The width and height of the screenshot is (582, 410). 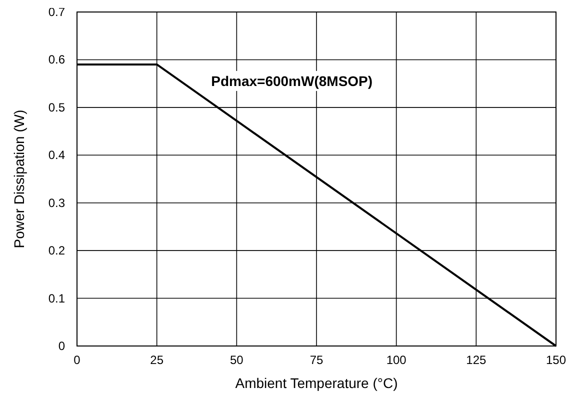 What do you see at coordinates (57, 155) in the screenshot?
I see `y-tick-label: 0.4` at bounding box center [57, 155].